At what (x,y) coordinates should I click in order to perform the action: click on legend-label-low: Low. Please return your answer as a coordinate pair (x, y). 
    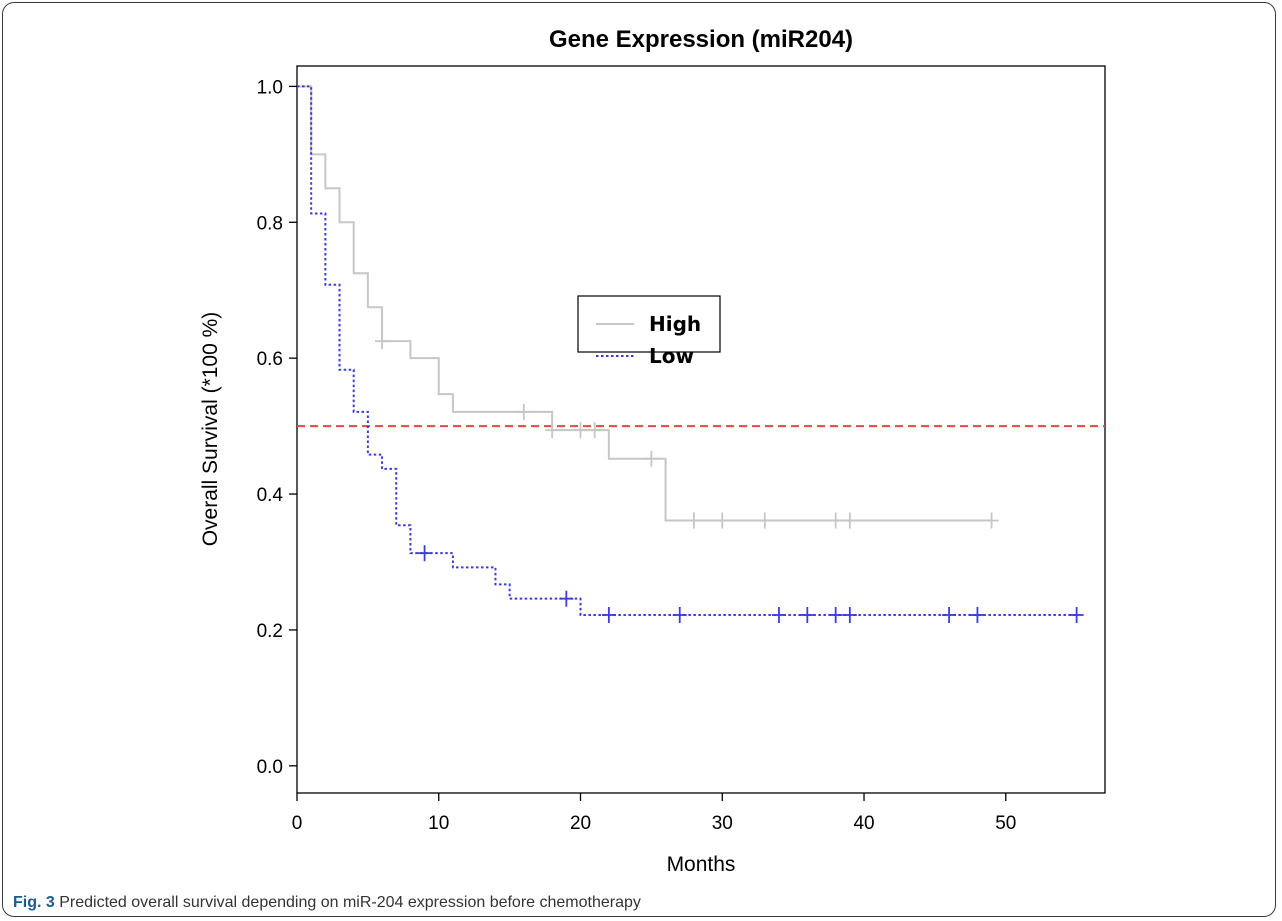
    Looking at the image, I should click on (671, 356).